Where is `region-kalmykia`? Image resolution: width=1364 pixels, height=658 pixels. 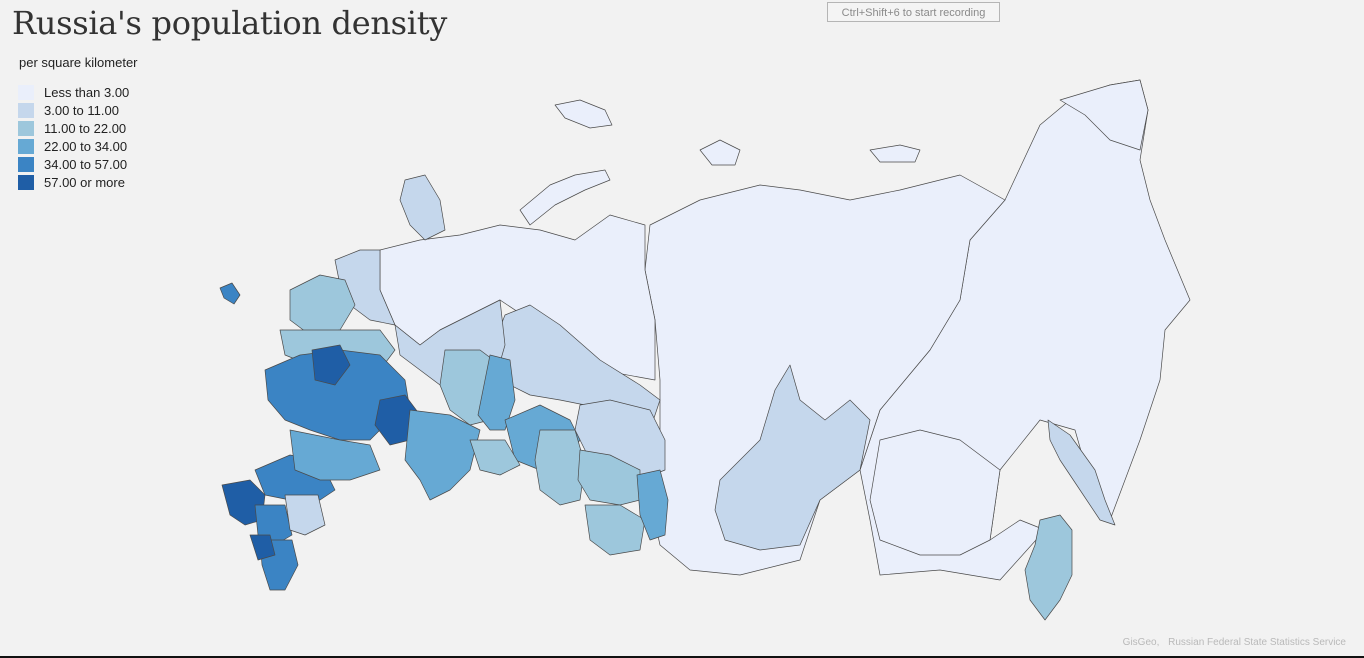
region-kalmykia is located at coordinates (305, 515).